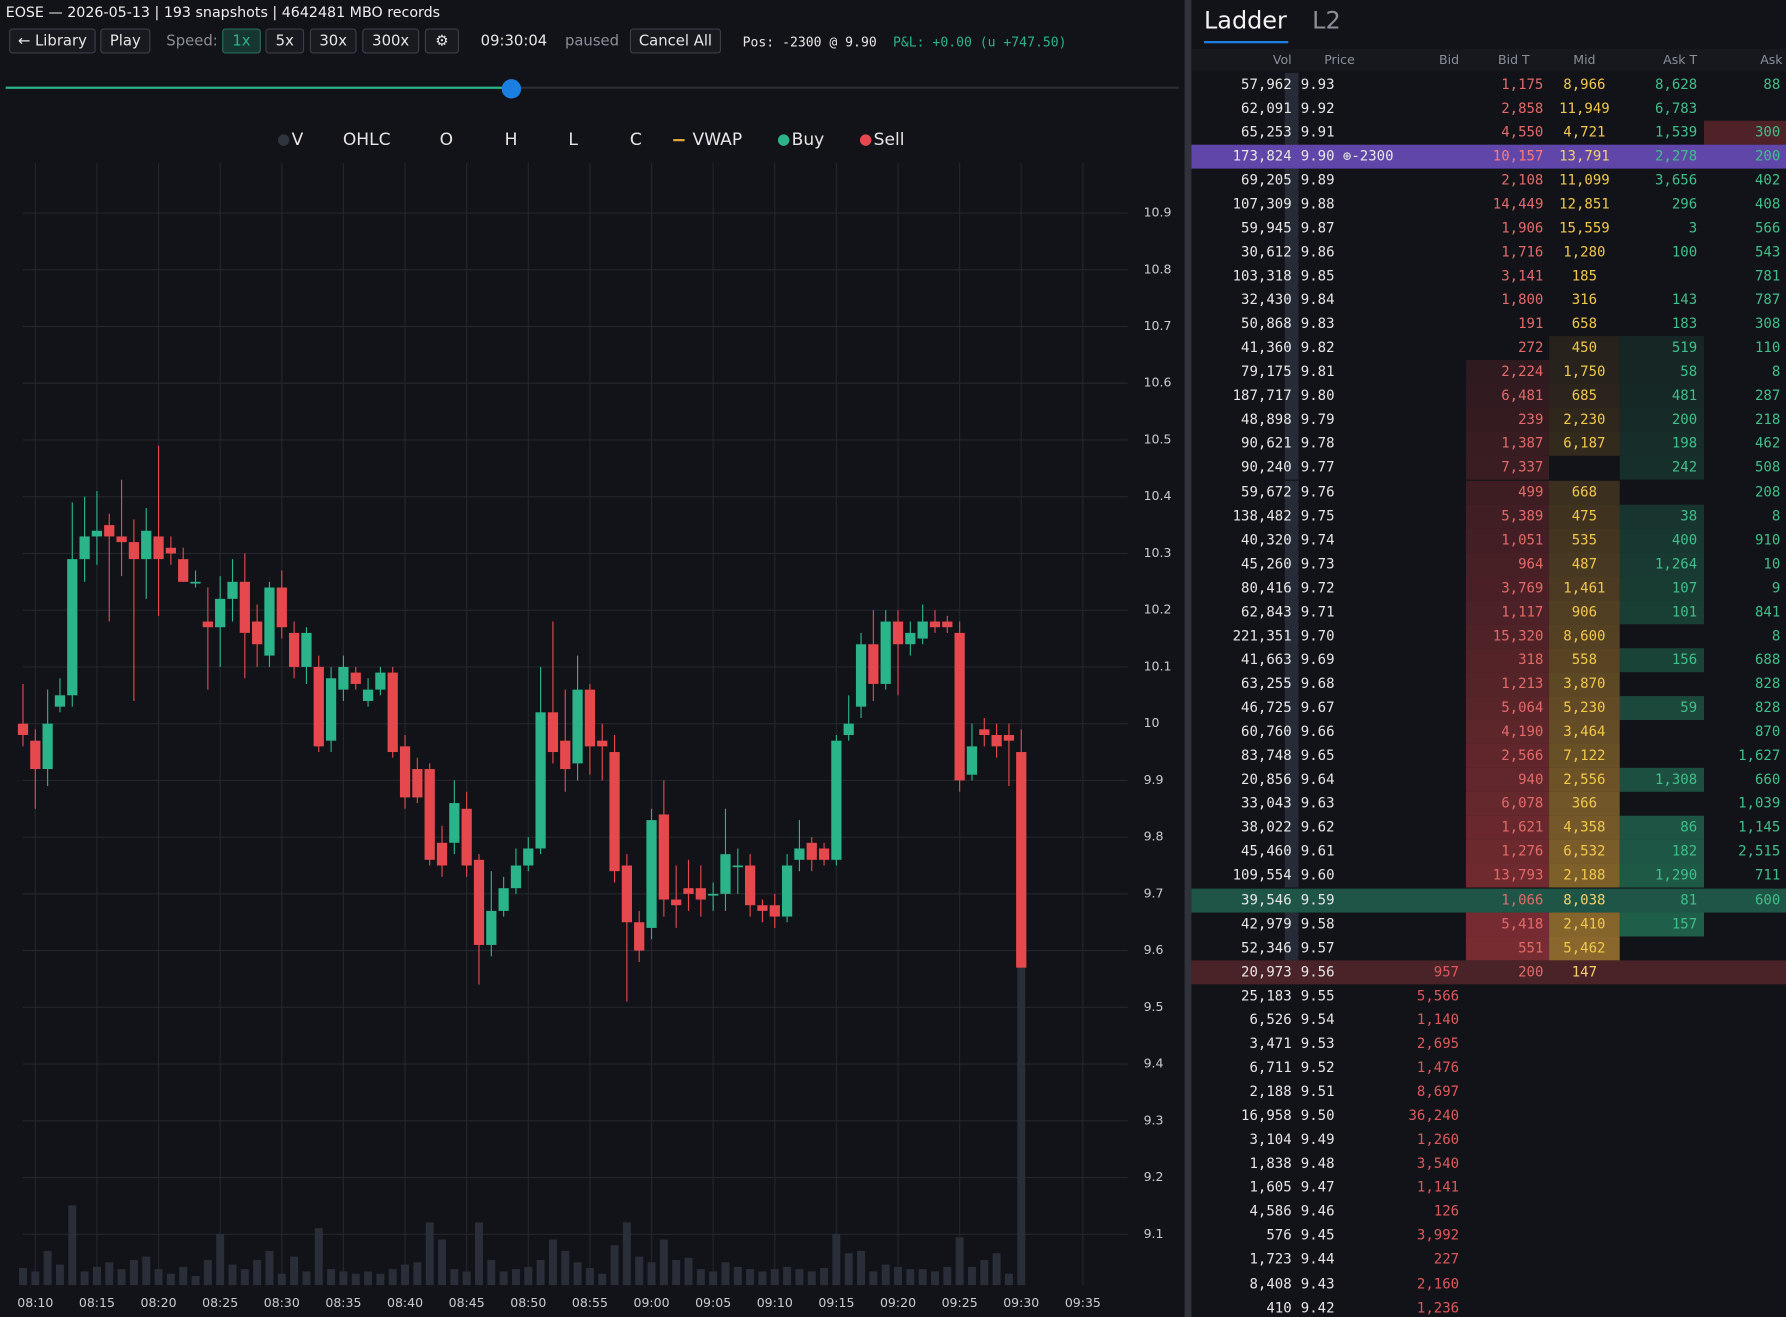 The width and height of the screenshot is (1786, 1317). What do you see at coordinates (1488, 324) in the screenshot?
I see `ladder-row: 50,868 9.83 191 658 183 308` at bounding box center [1488, 324].